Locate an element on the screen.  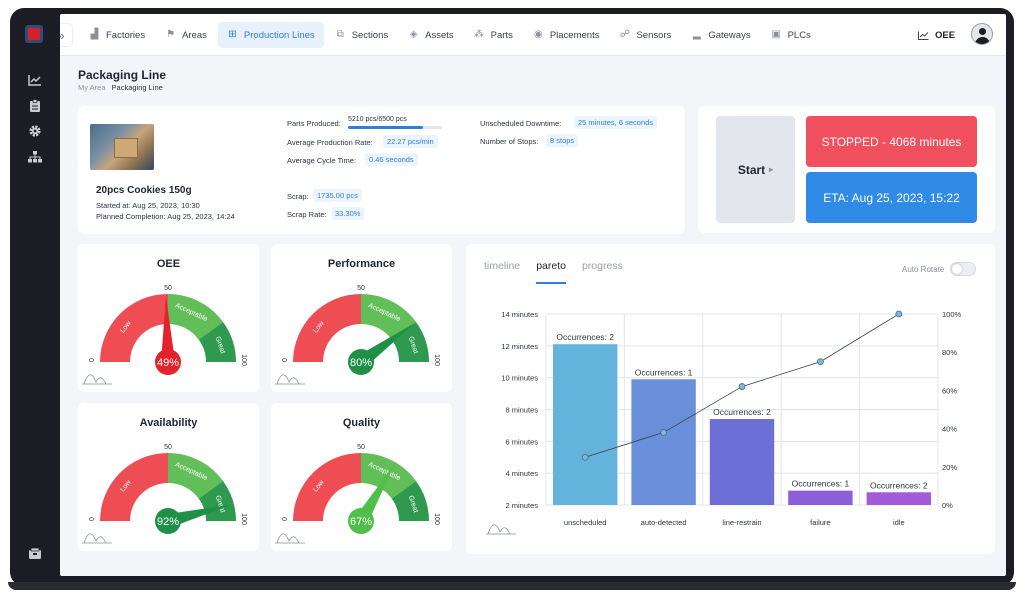
x-tick-label: failure is located at coordinates (820, 522).